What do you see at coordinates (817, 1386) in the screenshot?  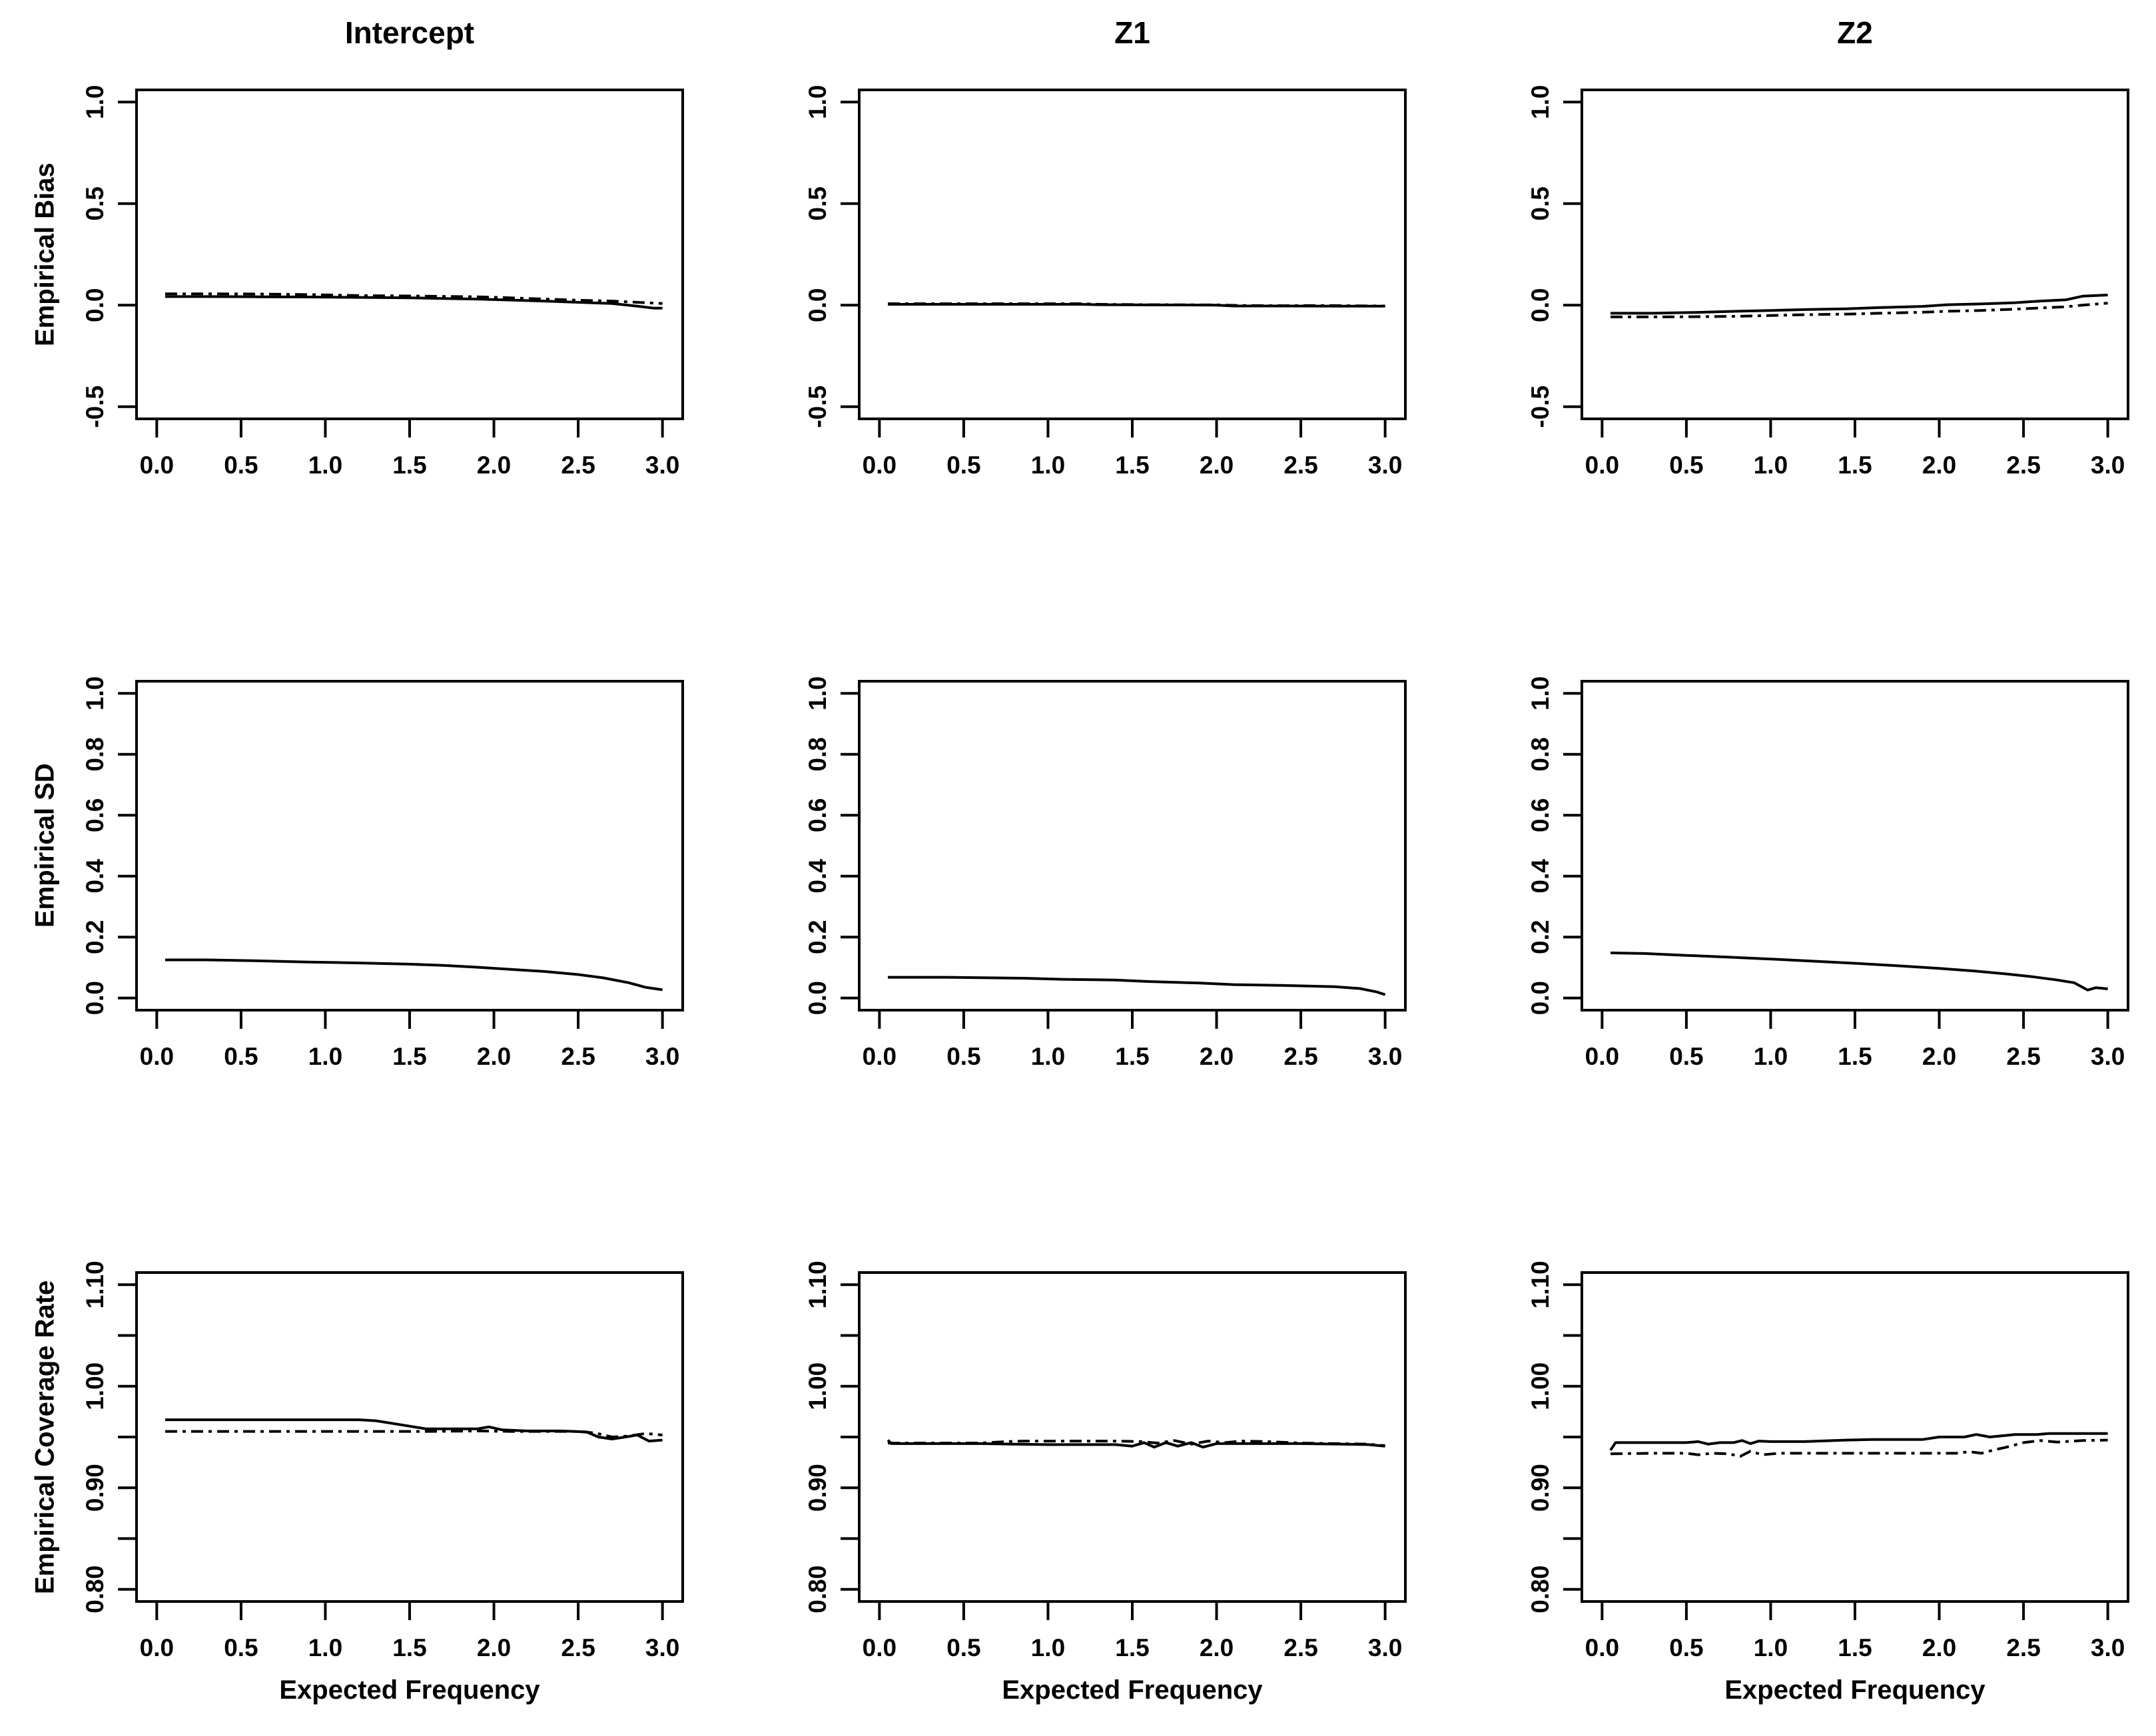 I see `y-tick-label: 1.00` at bounding box center [817, 1386].